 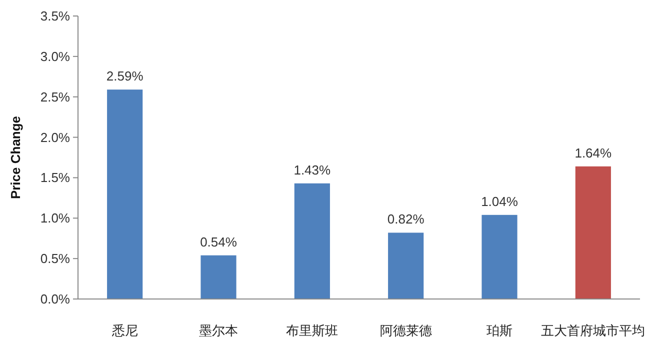 What do you see at coordinates (55, 56) in the screenshot?
I see `y-tick-label: 3.0%` at bounding box center [55, 56].